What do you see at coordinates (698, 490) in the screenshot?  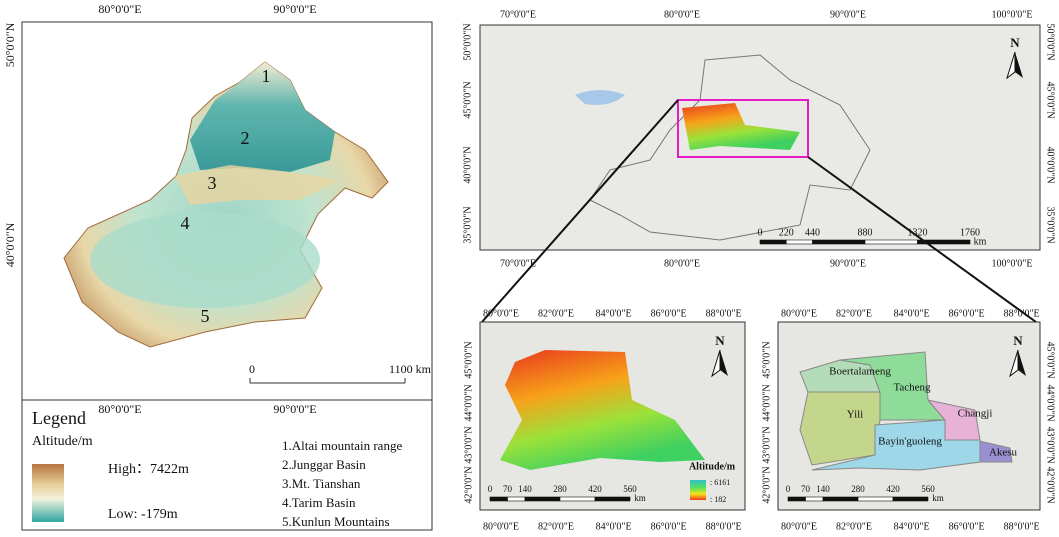 I see `altitude-legend-ramp` at bounding box center [698, 490].